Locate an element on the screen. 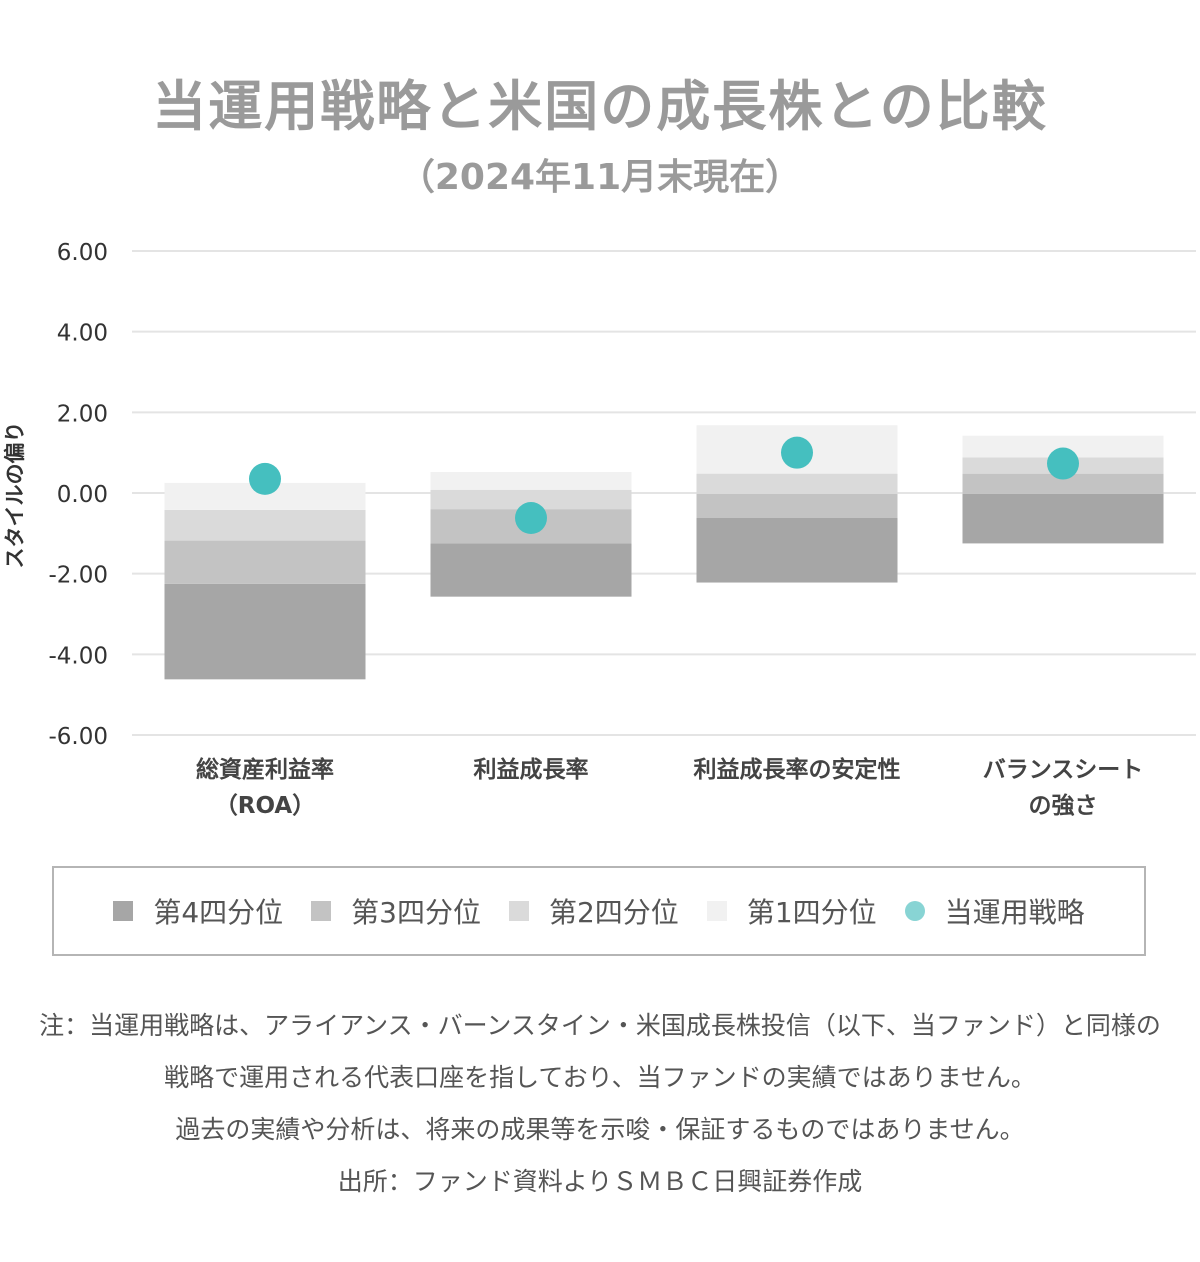 The height and width of the screenshot is (1262, 1200). legend-label: 第2四分位 is located at coordinates (613, 912).